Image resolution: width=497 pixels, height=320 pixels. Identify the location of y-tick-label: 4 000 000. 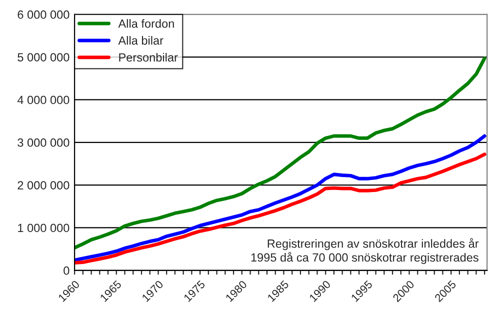
(43, 100).